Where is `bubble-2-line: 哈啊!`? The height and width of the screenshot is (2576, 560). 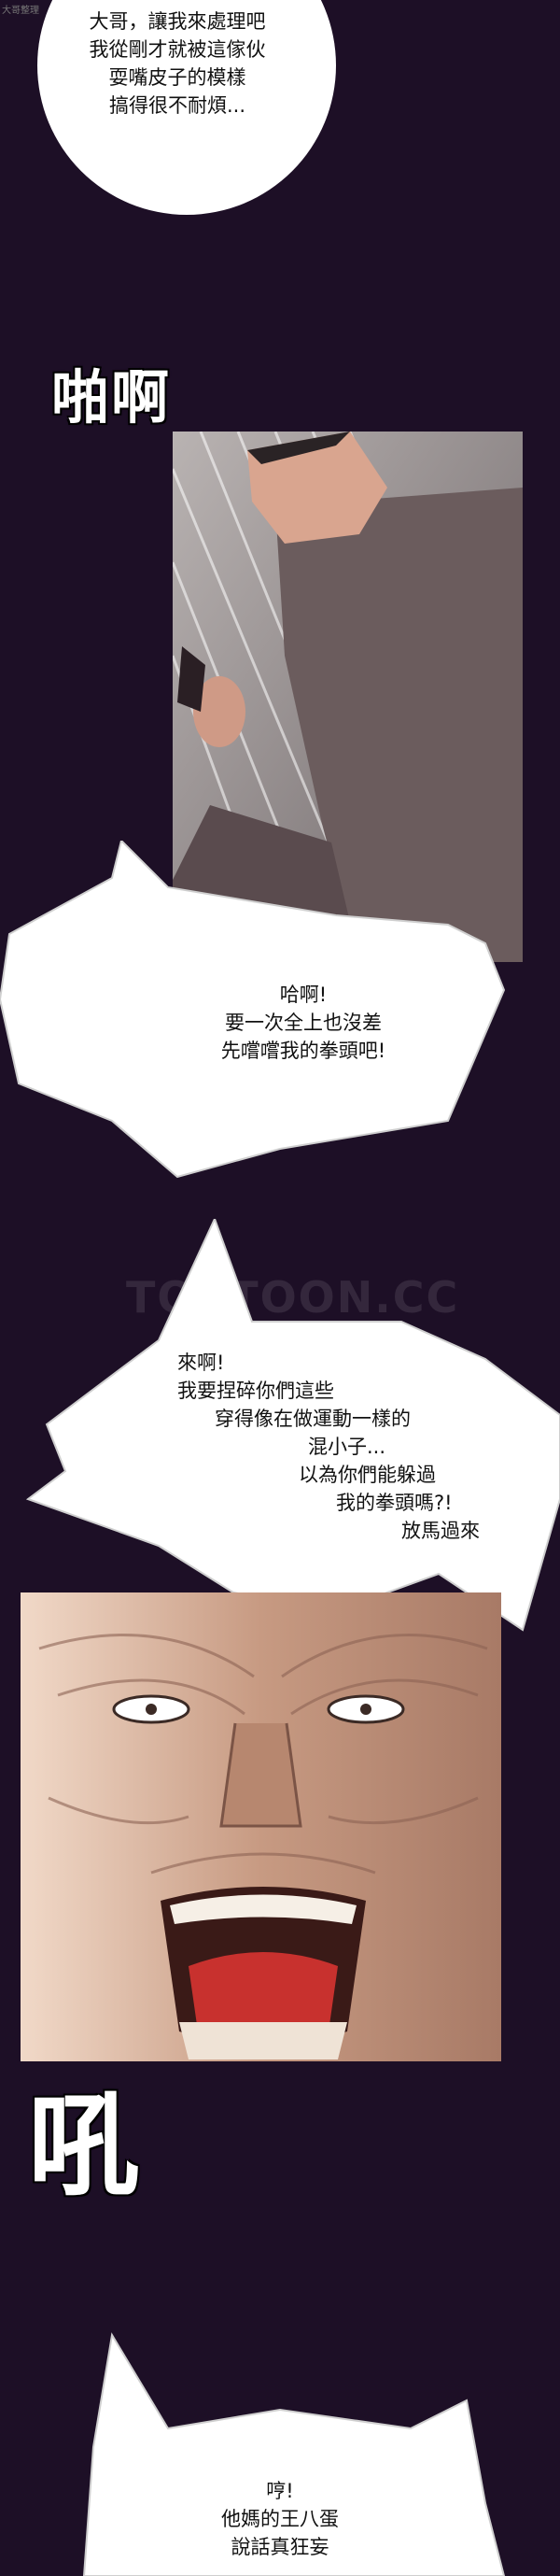
bubble-2-line: 哈啊! is located at coordinates (303, 995).